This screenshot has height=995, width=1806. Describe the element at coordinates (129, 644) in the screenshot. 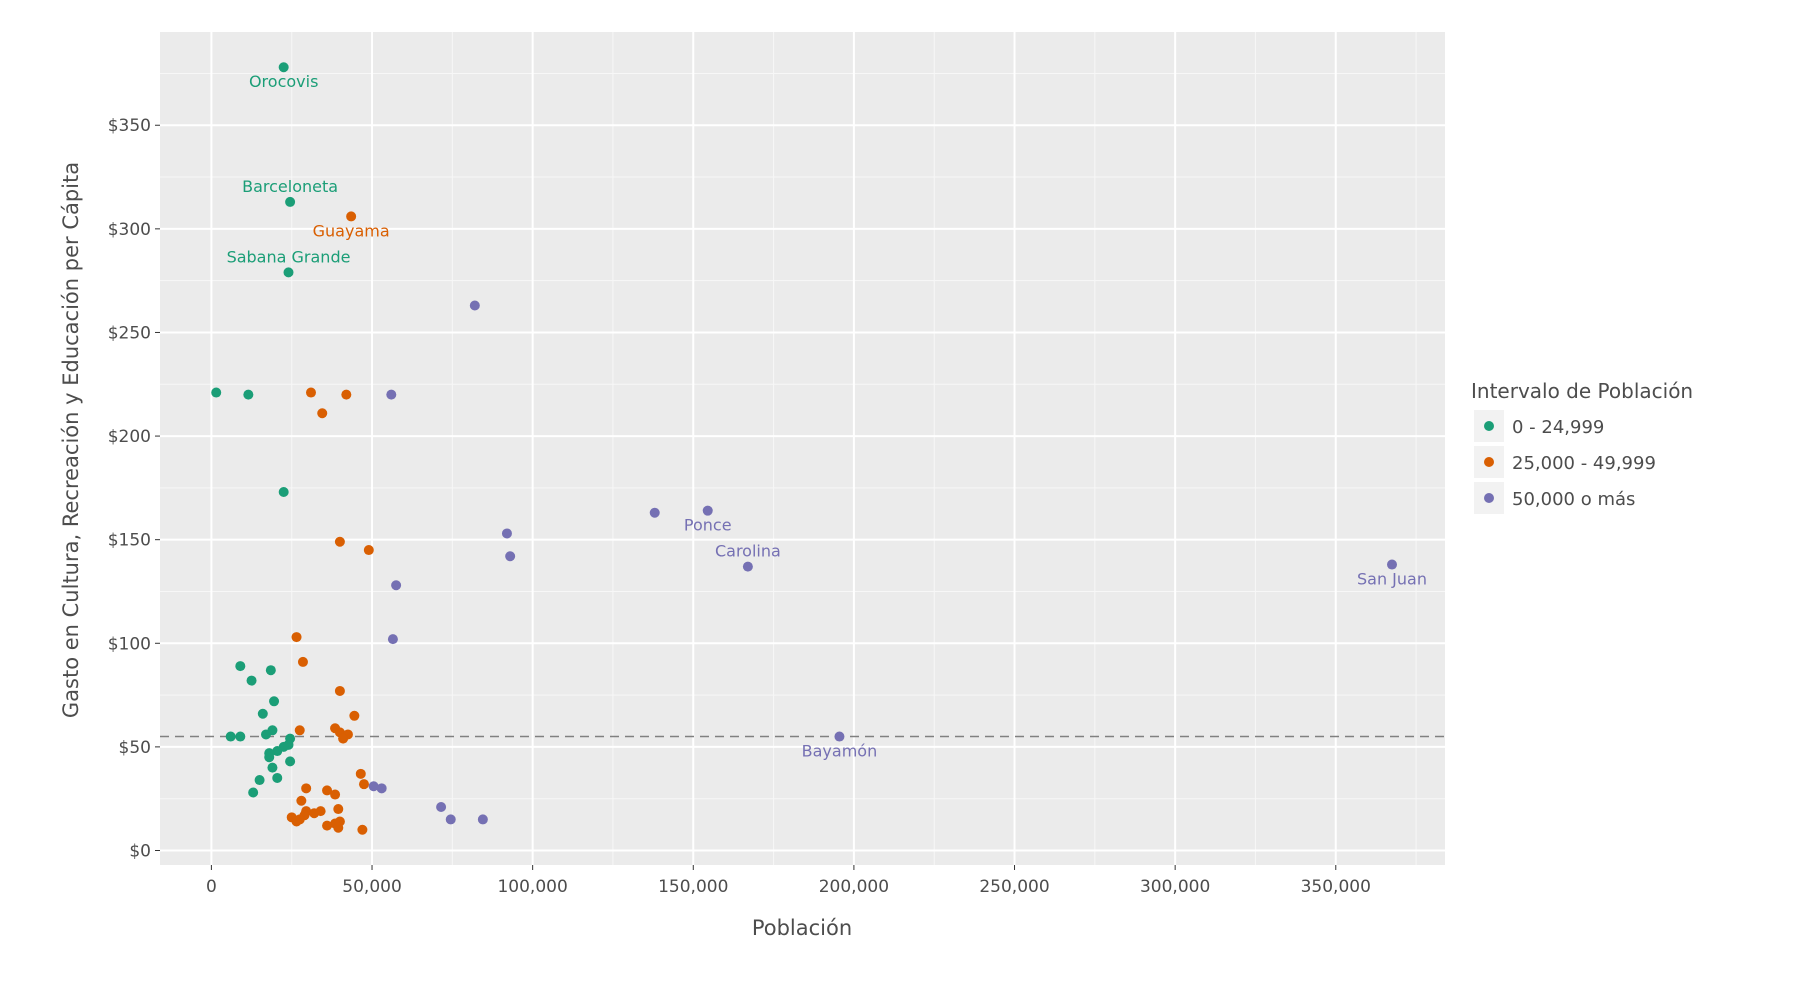

I see `y-tick-label: $100` at that location.